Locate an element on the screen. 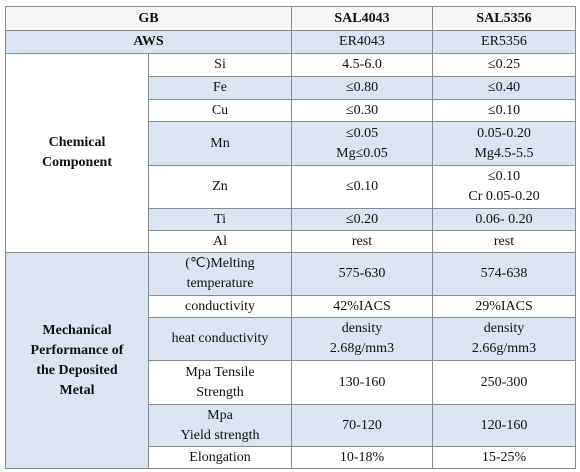  table-row: Al rest rest is located at coordinates (291, 241).